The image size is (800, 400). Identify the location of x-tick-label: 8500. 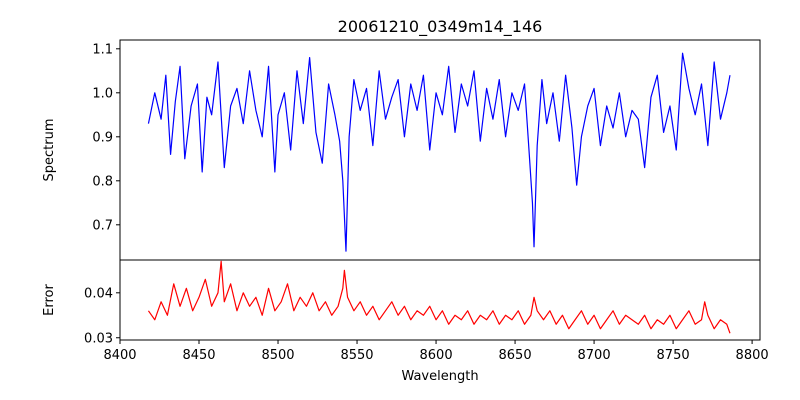
(277, 355).